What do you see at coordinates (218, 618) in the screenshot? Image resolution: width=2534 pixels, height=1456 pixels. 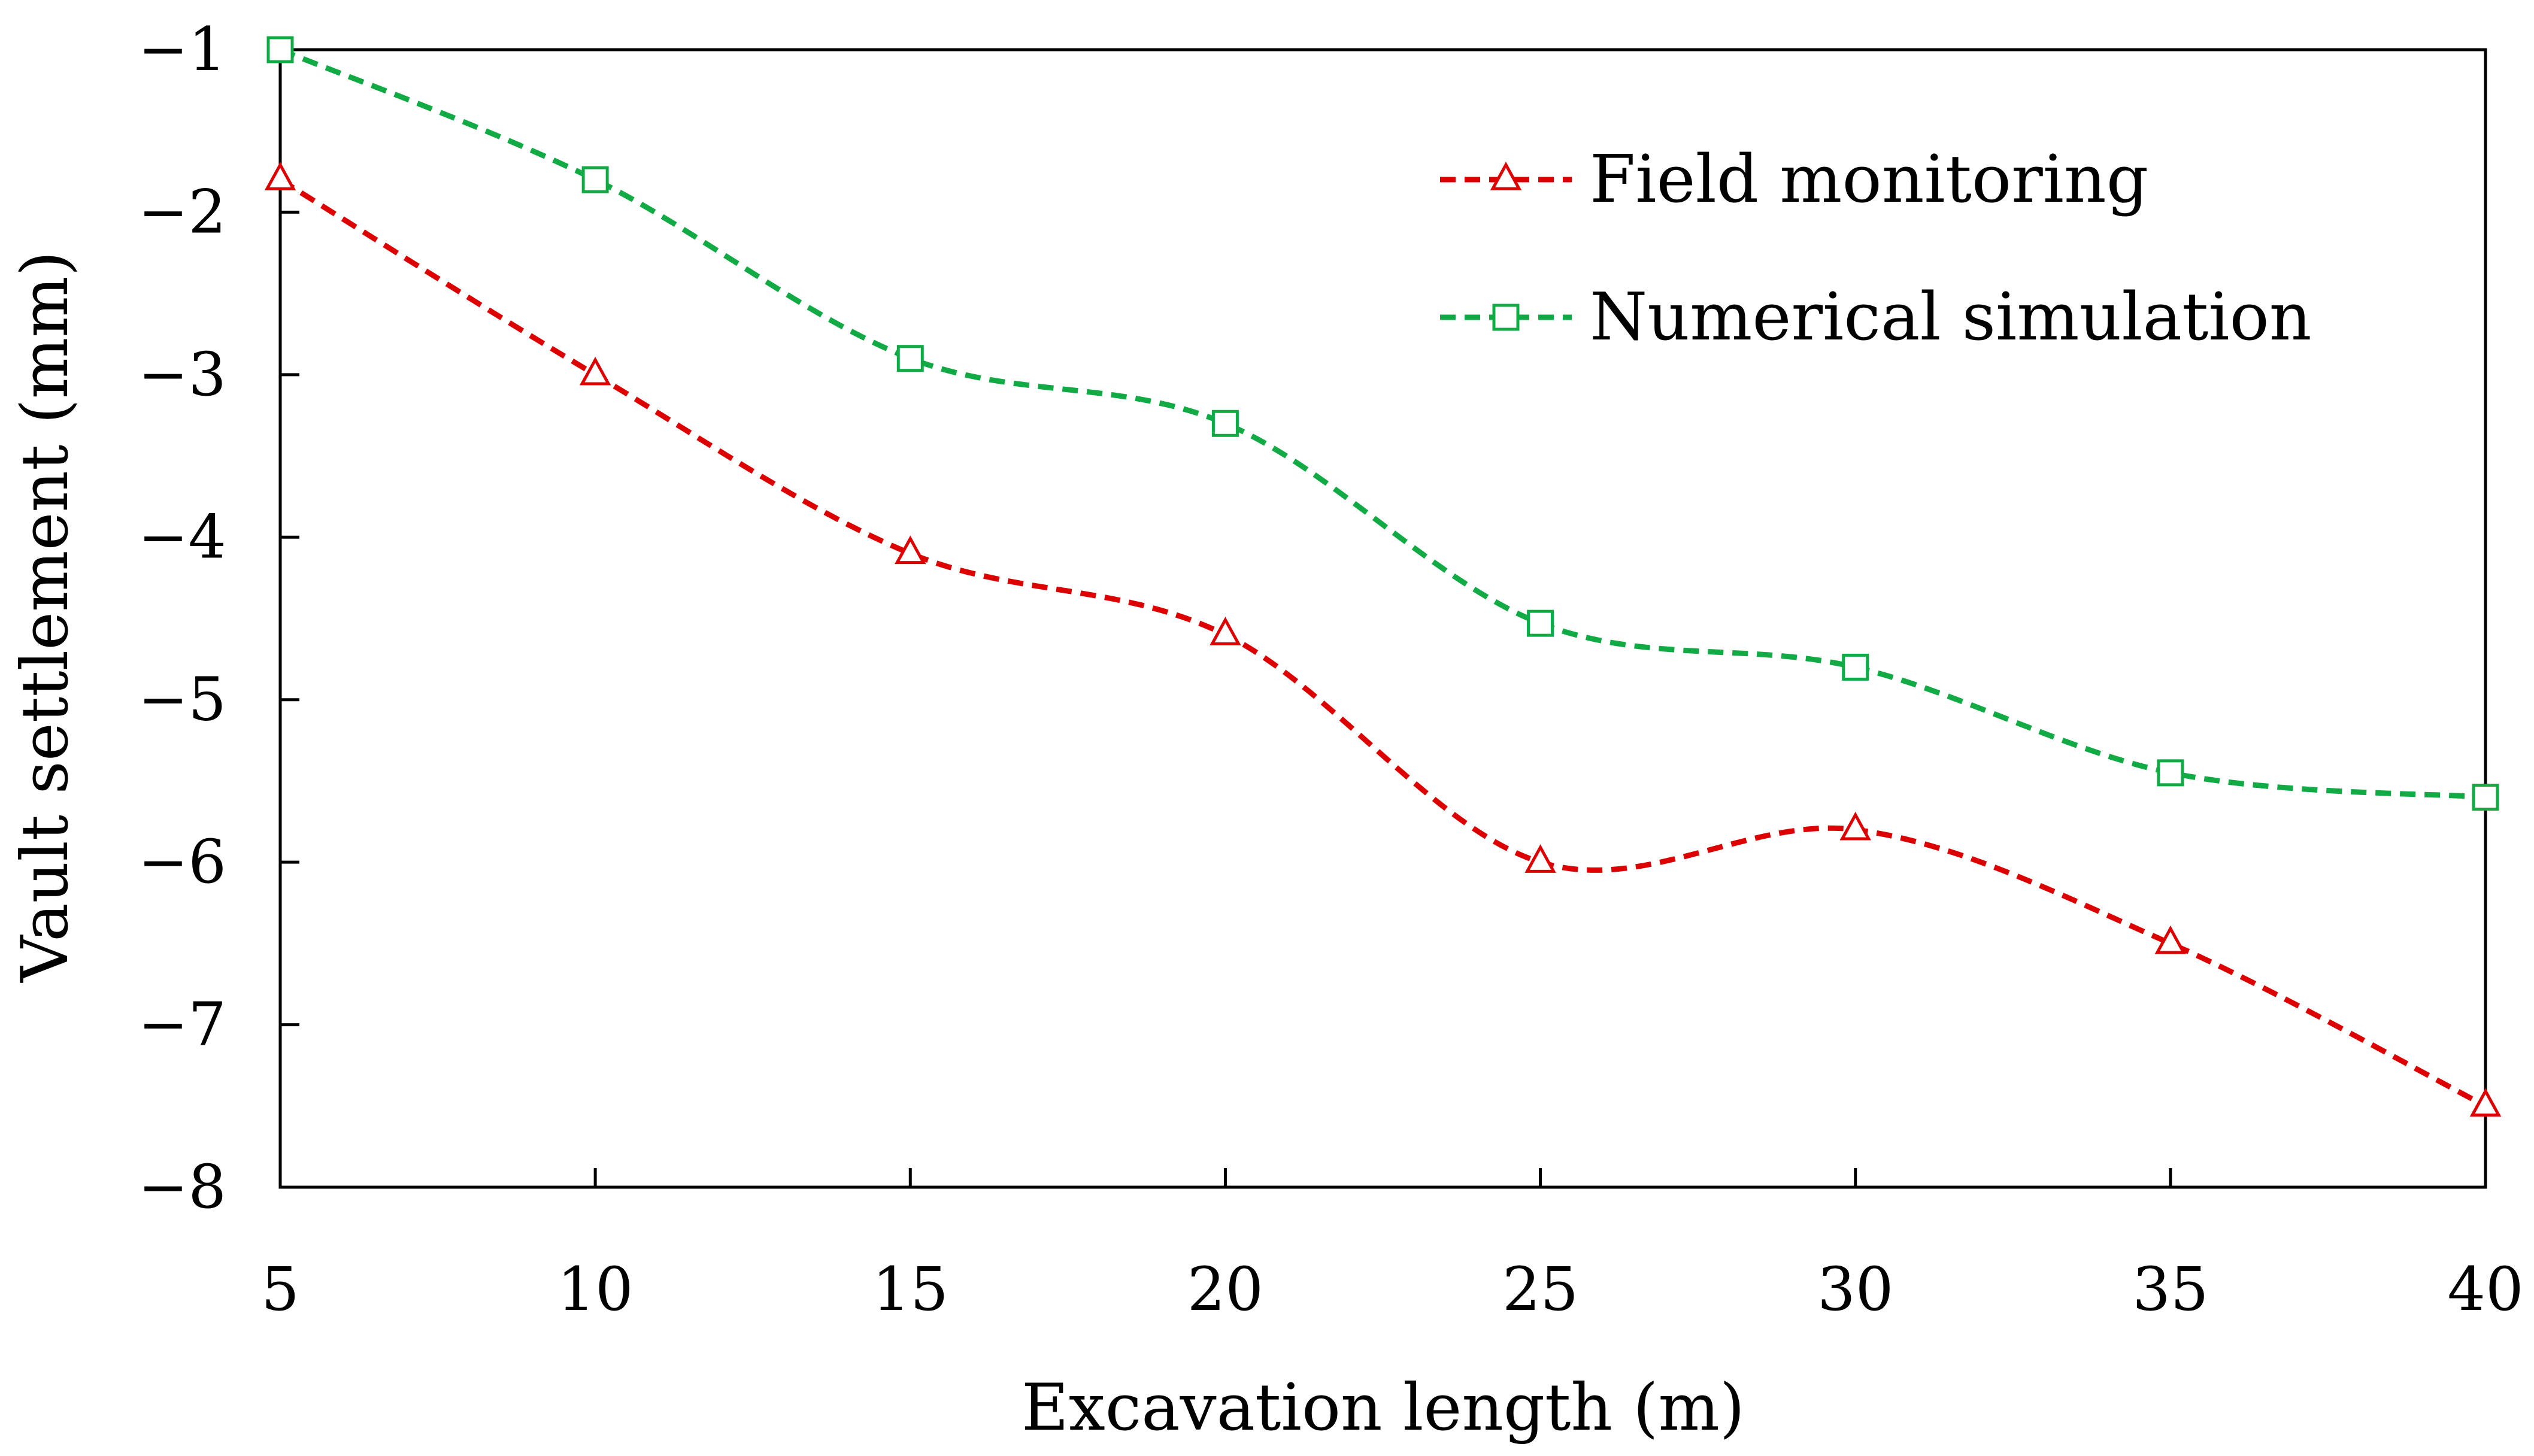 I see `y-axis-ticks: −1 −2 −3 −4 −5 −6 −7 −8` at bounding box center [218, 618].